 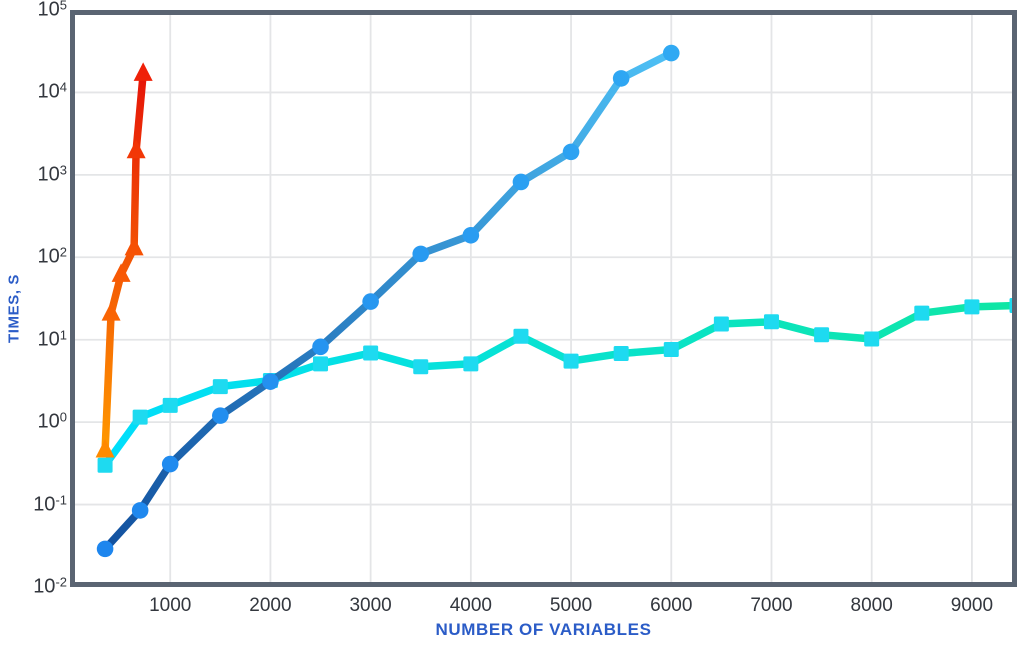 What do you see at coordinates (771, 605) in the screenshot?
I see `x-tick-label: 7000` at bounding box center [771, 605].